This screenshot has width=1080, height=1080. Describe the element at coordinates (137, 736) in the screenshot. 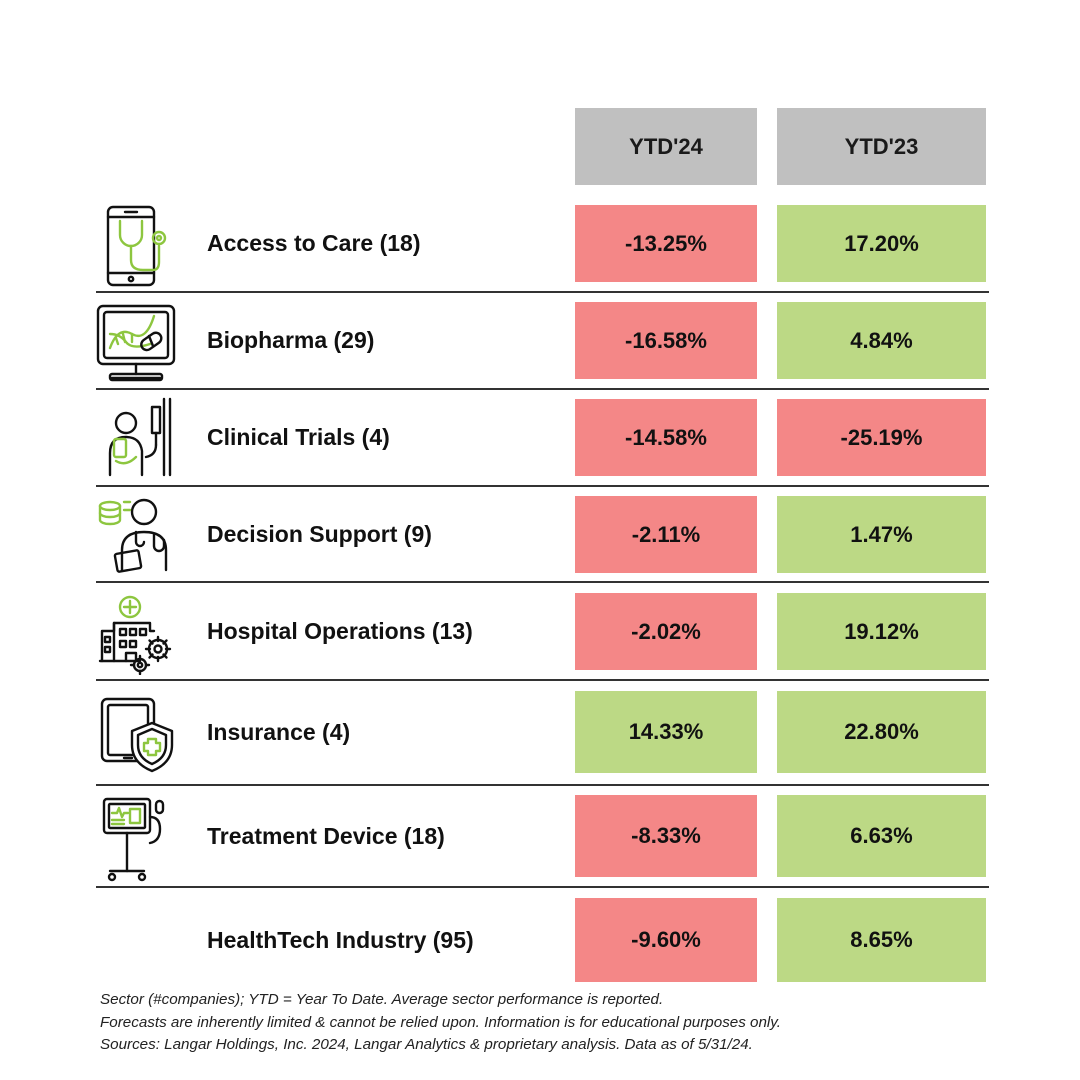

I see `tablet-shield-icon` at that location.